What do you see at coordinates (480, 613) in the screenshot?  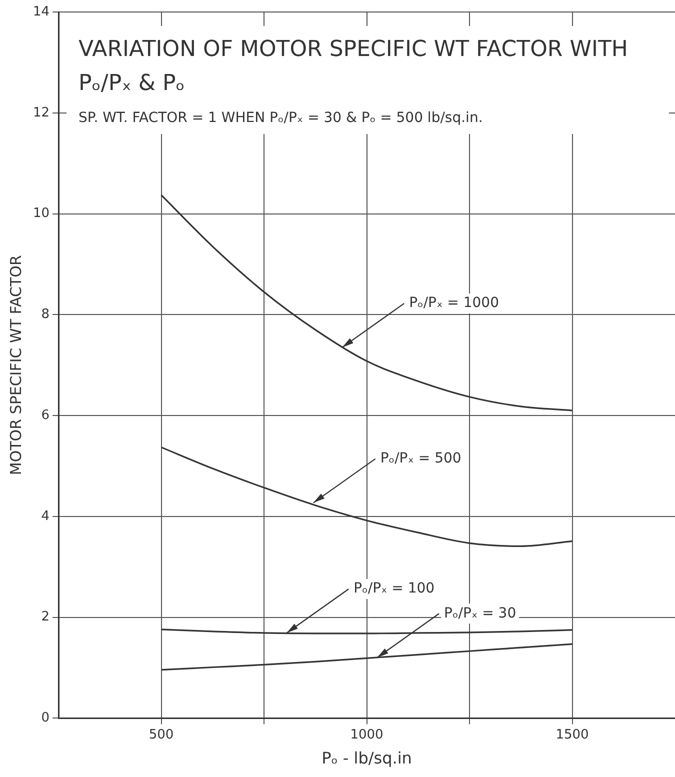 I see `annotation: Pₒ/Pₓ = 30` at bounding box center [480, 613].